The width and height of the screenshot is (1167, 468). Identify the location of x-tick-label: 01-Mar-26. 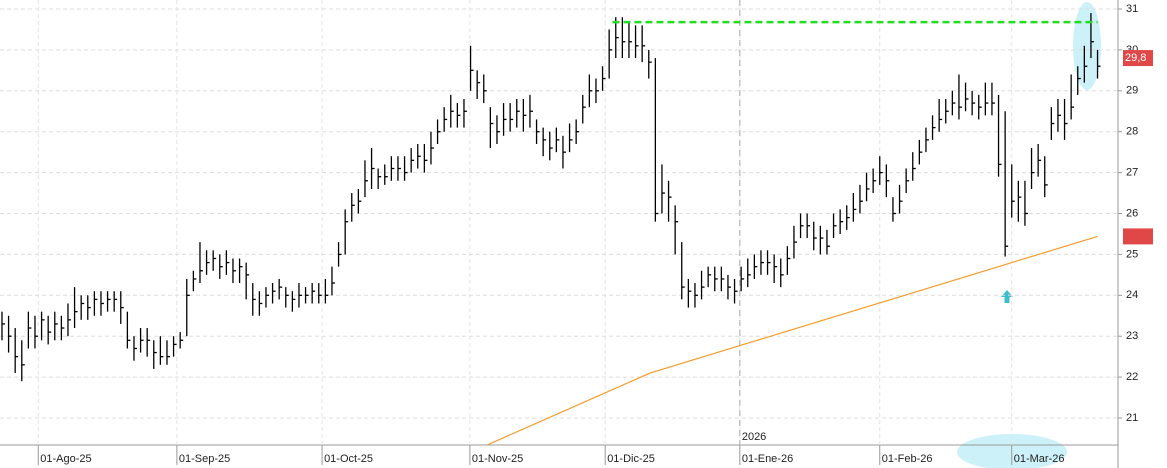
(1039, 459).